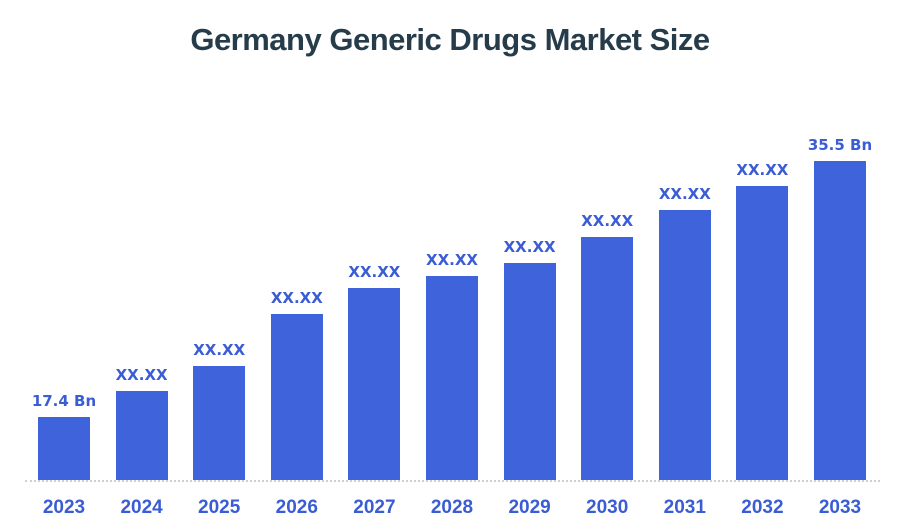  What do you see at coordinates (296, 507) in the screenshot?
I see `x-tick-label: 2026` at bounding box center [296, 507].